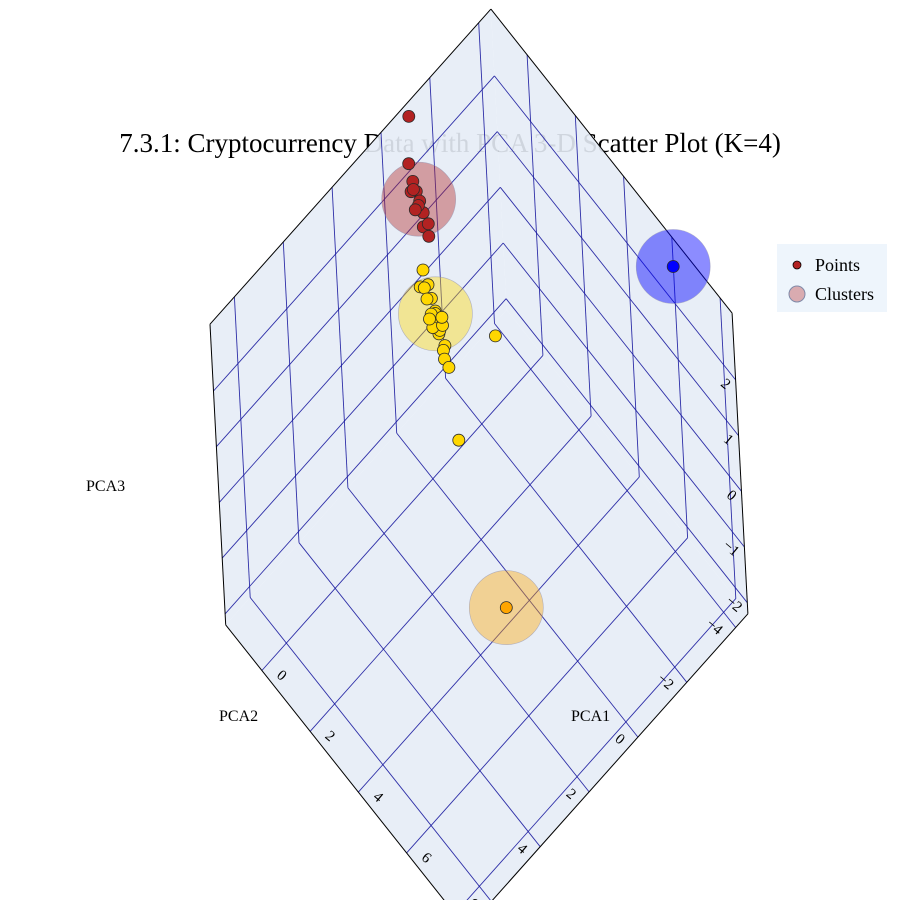 The width and height of the screenshot is (900, 900). I want to click on y-tick-label: −2, so click(665, 682).